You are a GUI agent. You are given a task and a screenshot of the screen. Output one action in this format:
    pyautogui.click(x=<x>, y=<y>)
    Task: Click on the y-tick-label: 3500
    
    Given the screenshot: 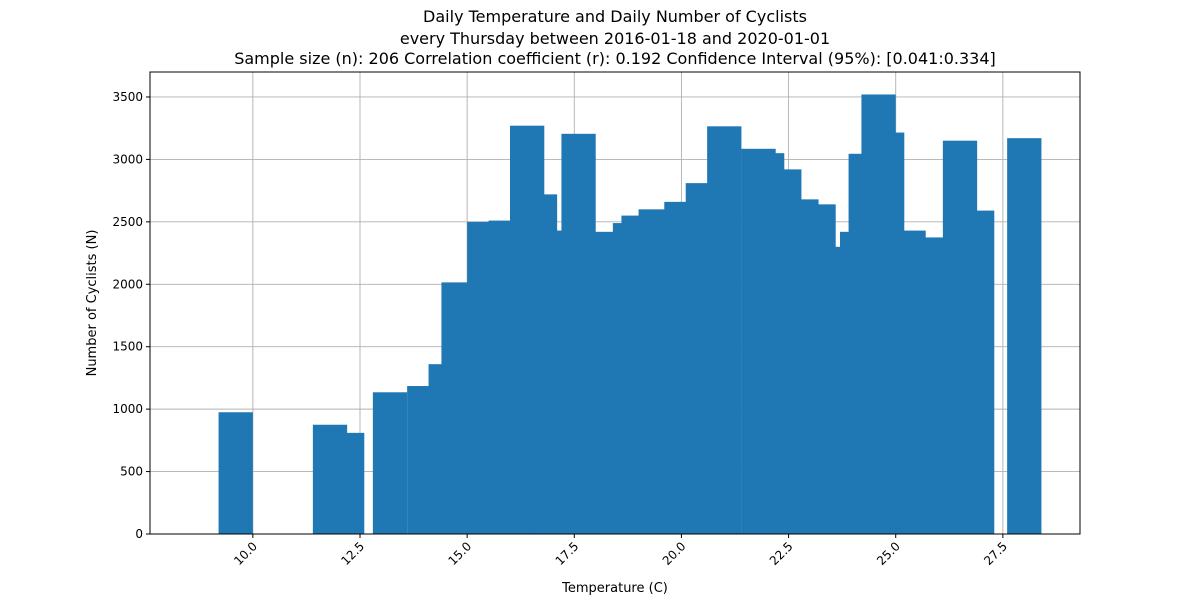 What is the action you would take?
    pyautogui.click(x=127, y=97)
    